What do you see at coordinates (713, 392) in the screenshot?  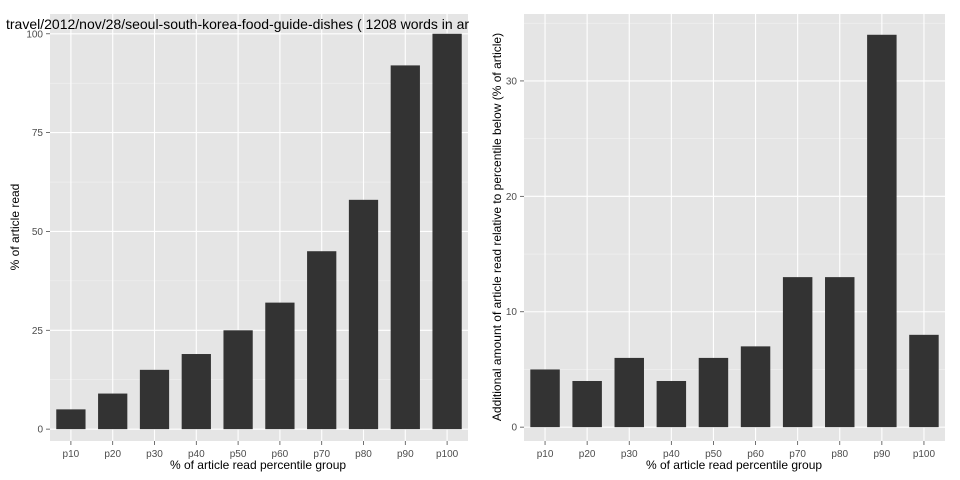 I see `chart2-bar-p50` at bounding box center [713, 392].